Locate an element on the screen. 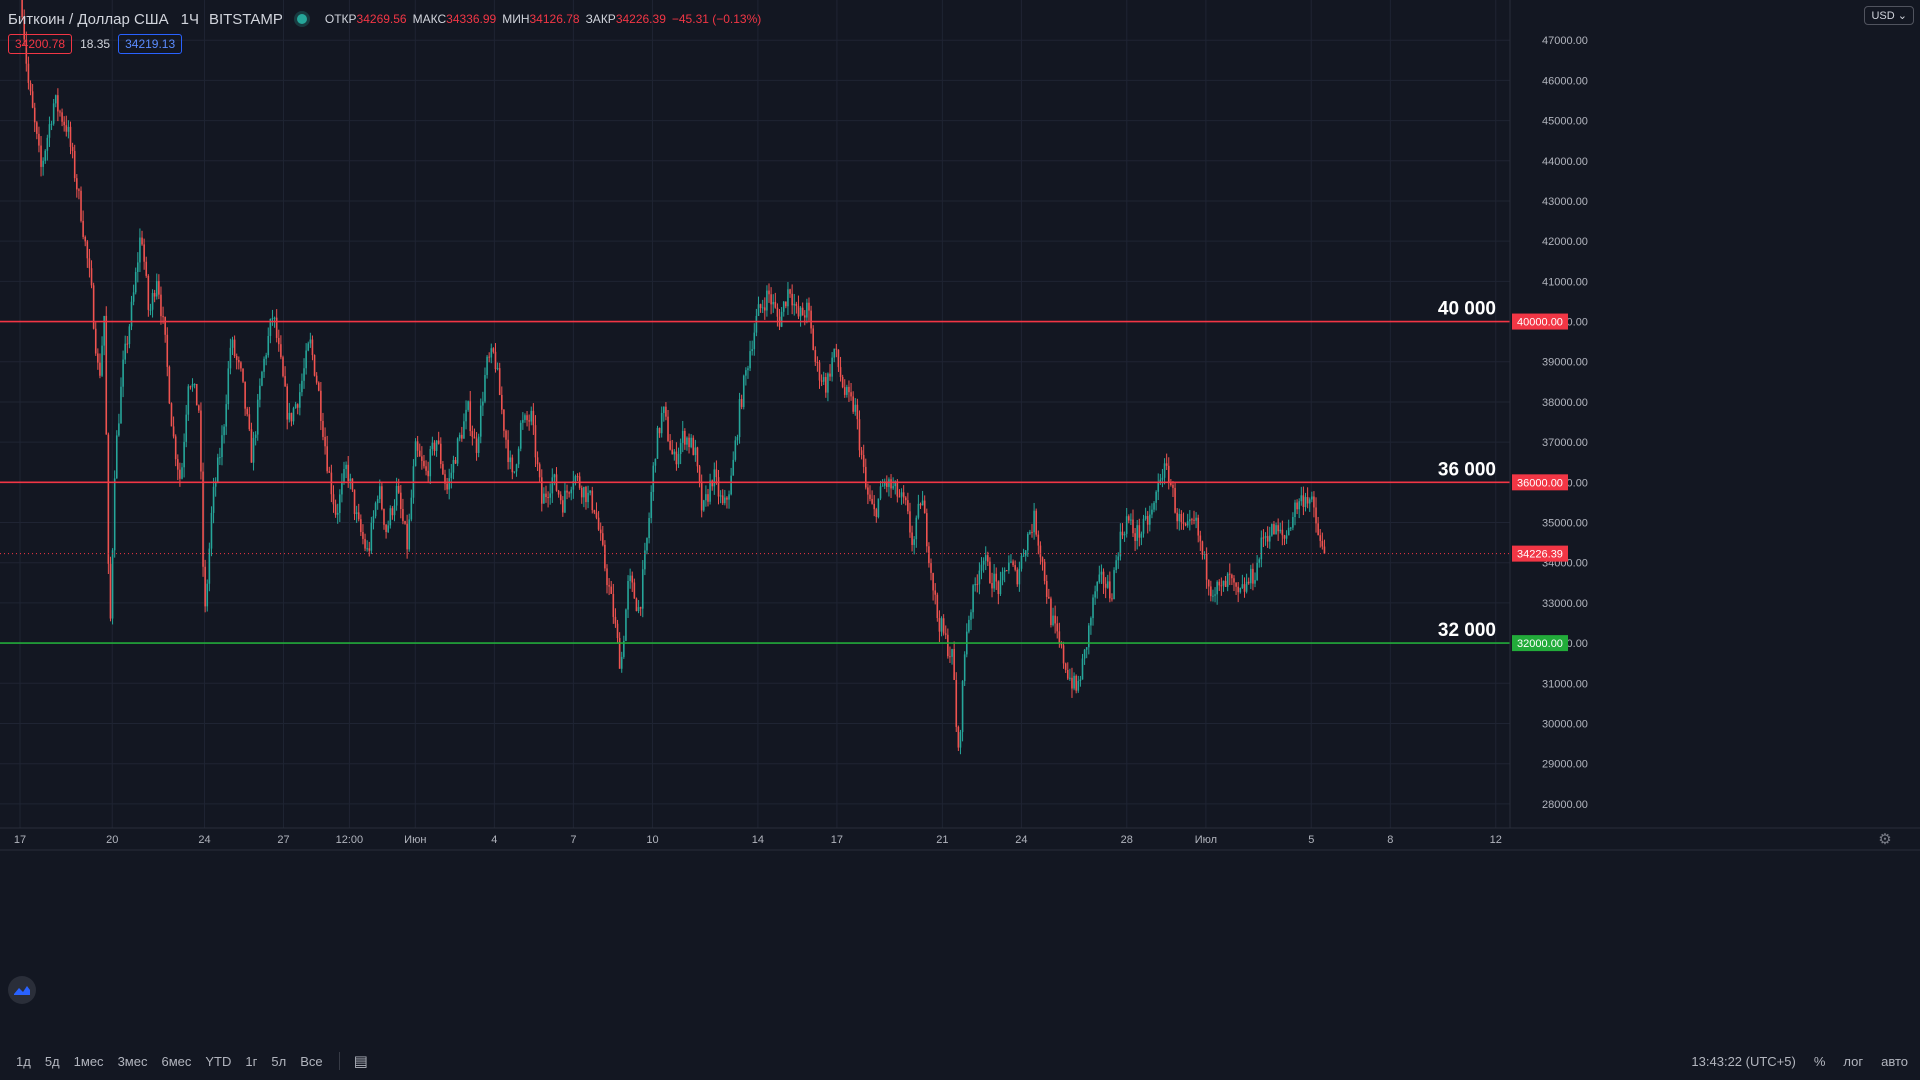  interval-label: 1Ч is located at coordinates (189, 19).